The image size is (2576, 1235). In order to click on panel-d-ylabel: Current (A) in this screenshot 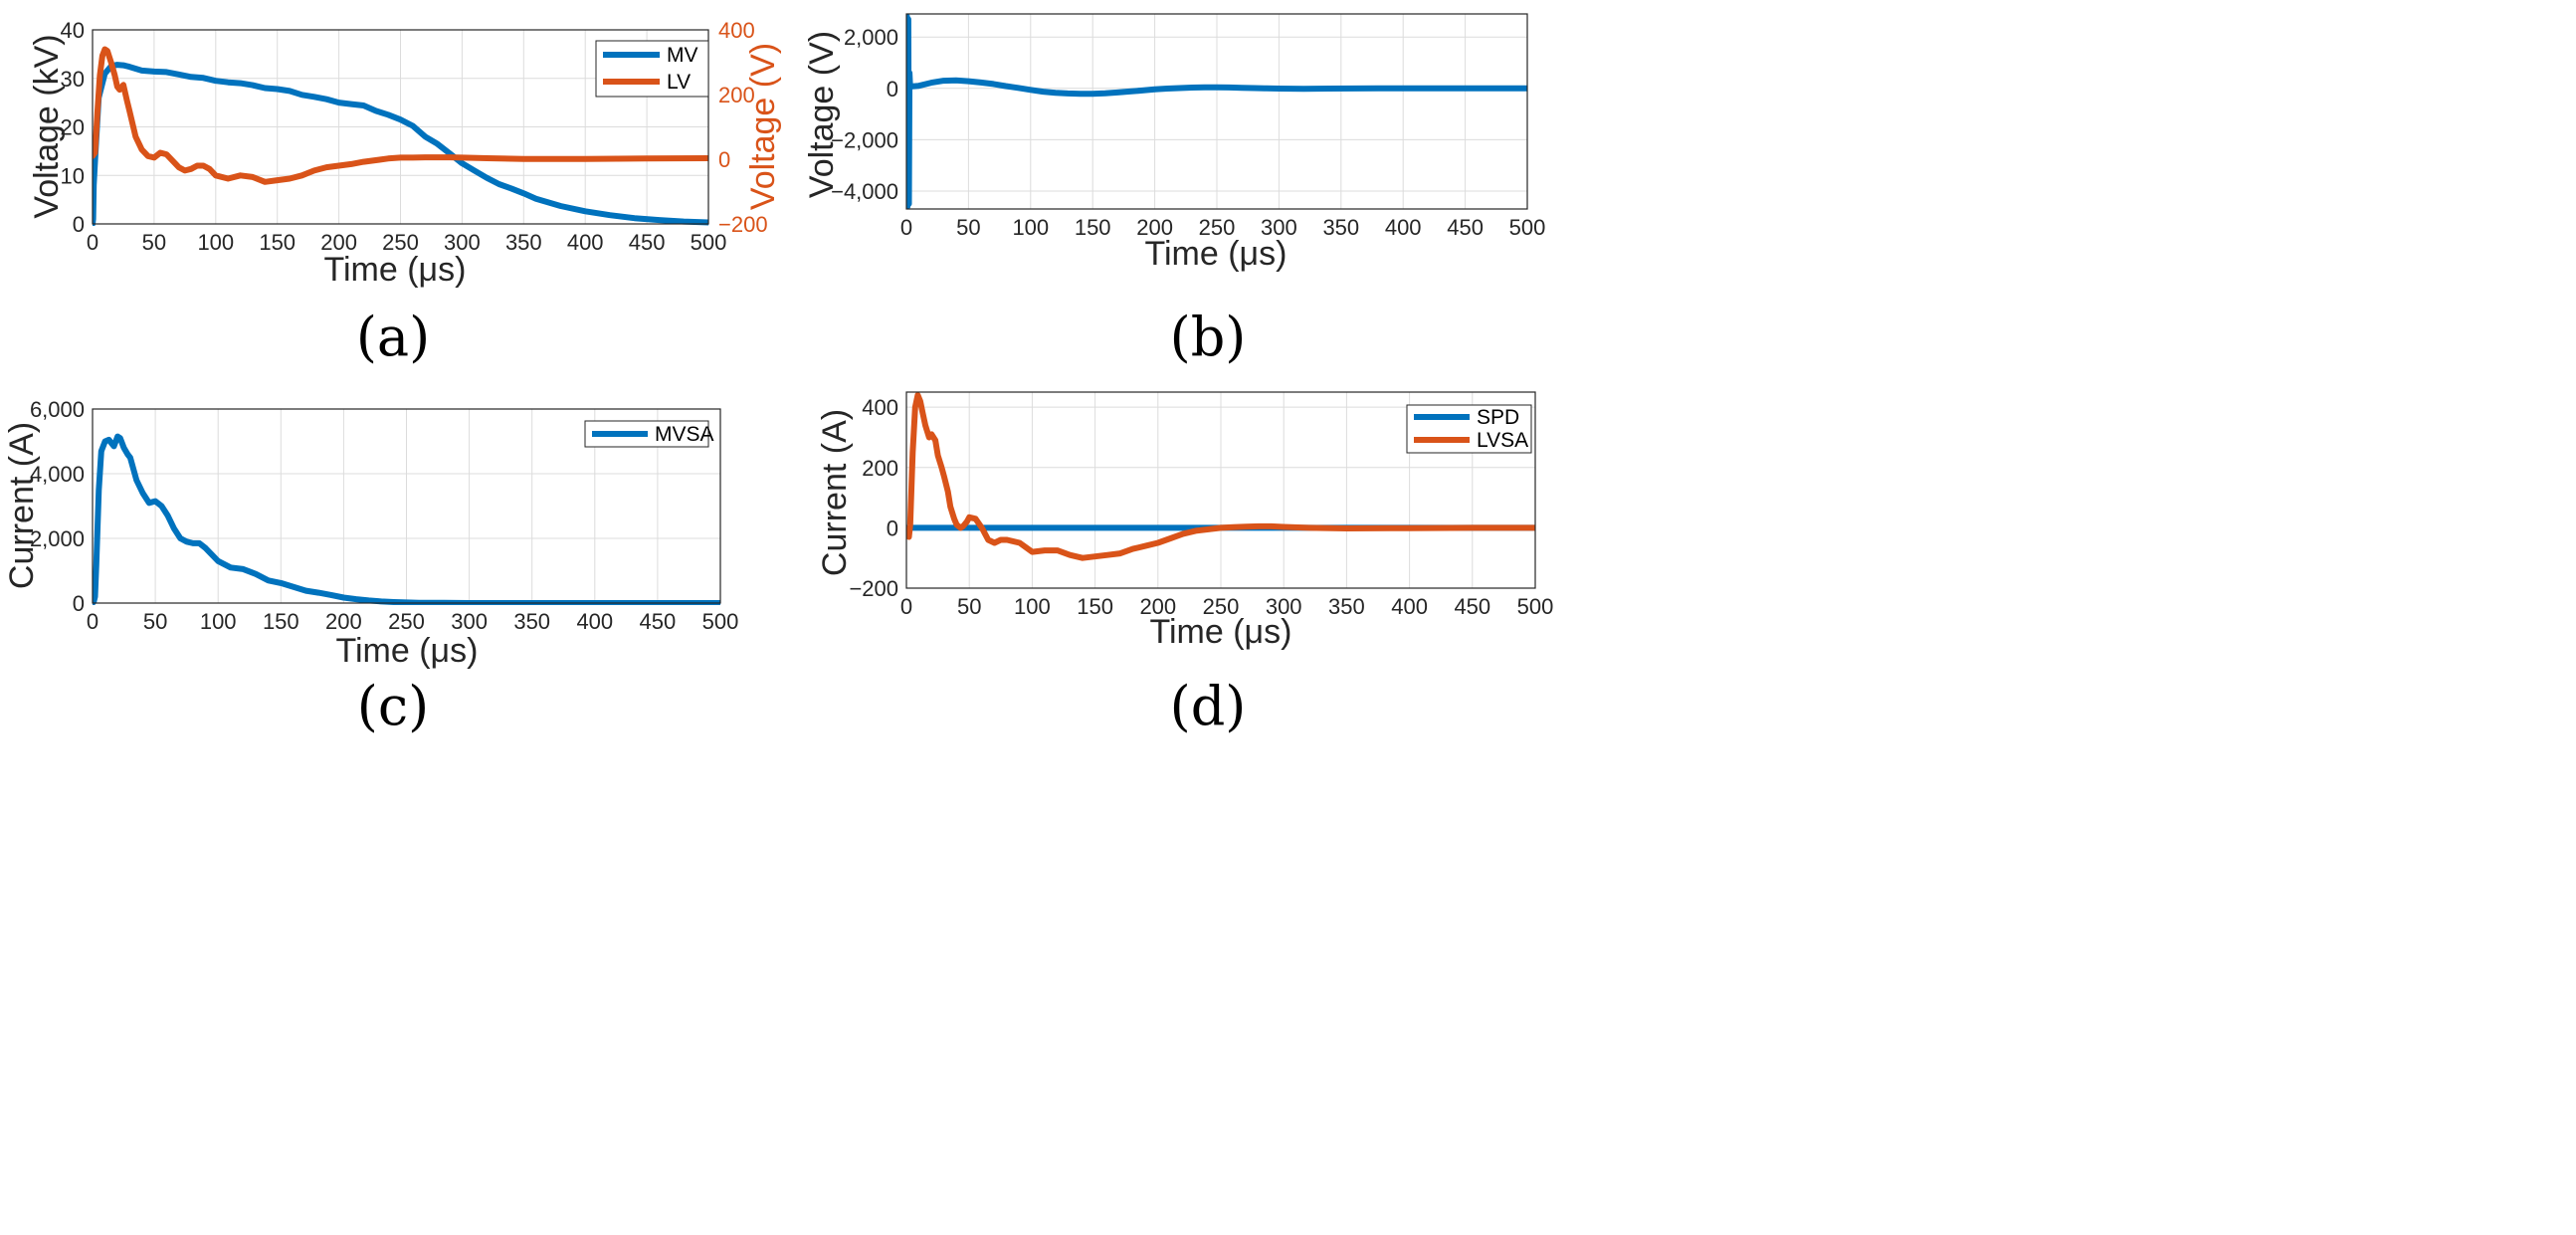, I will do `click(835, 492)`.